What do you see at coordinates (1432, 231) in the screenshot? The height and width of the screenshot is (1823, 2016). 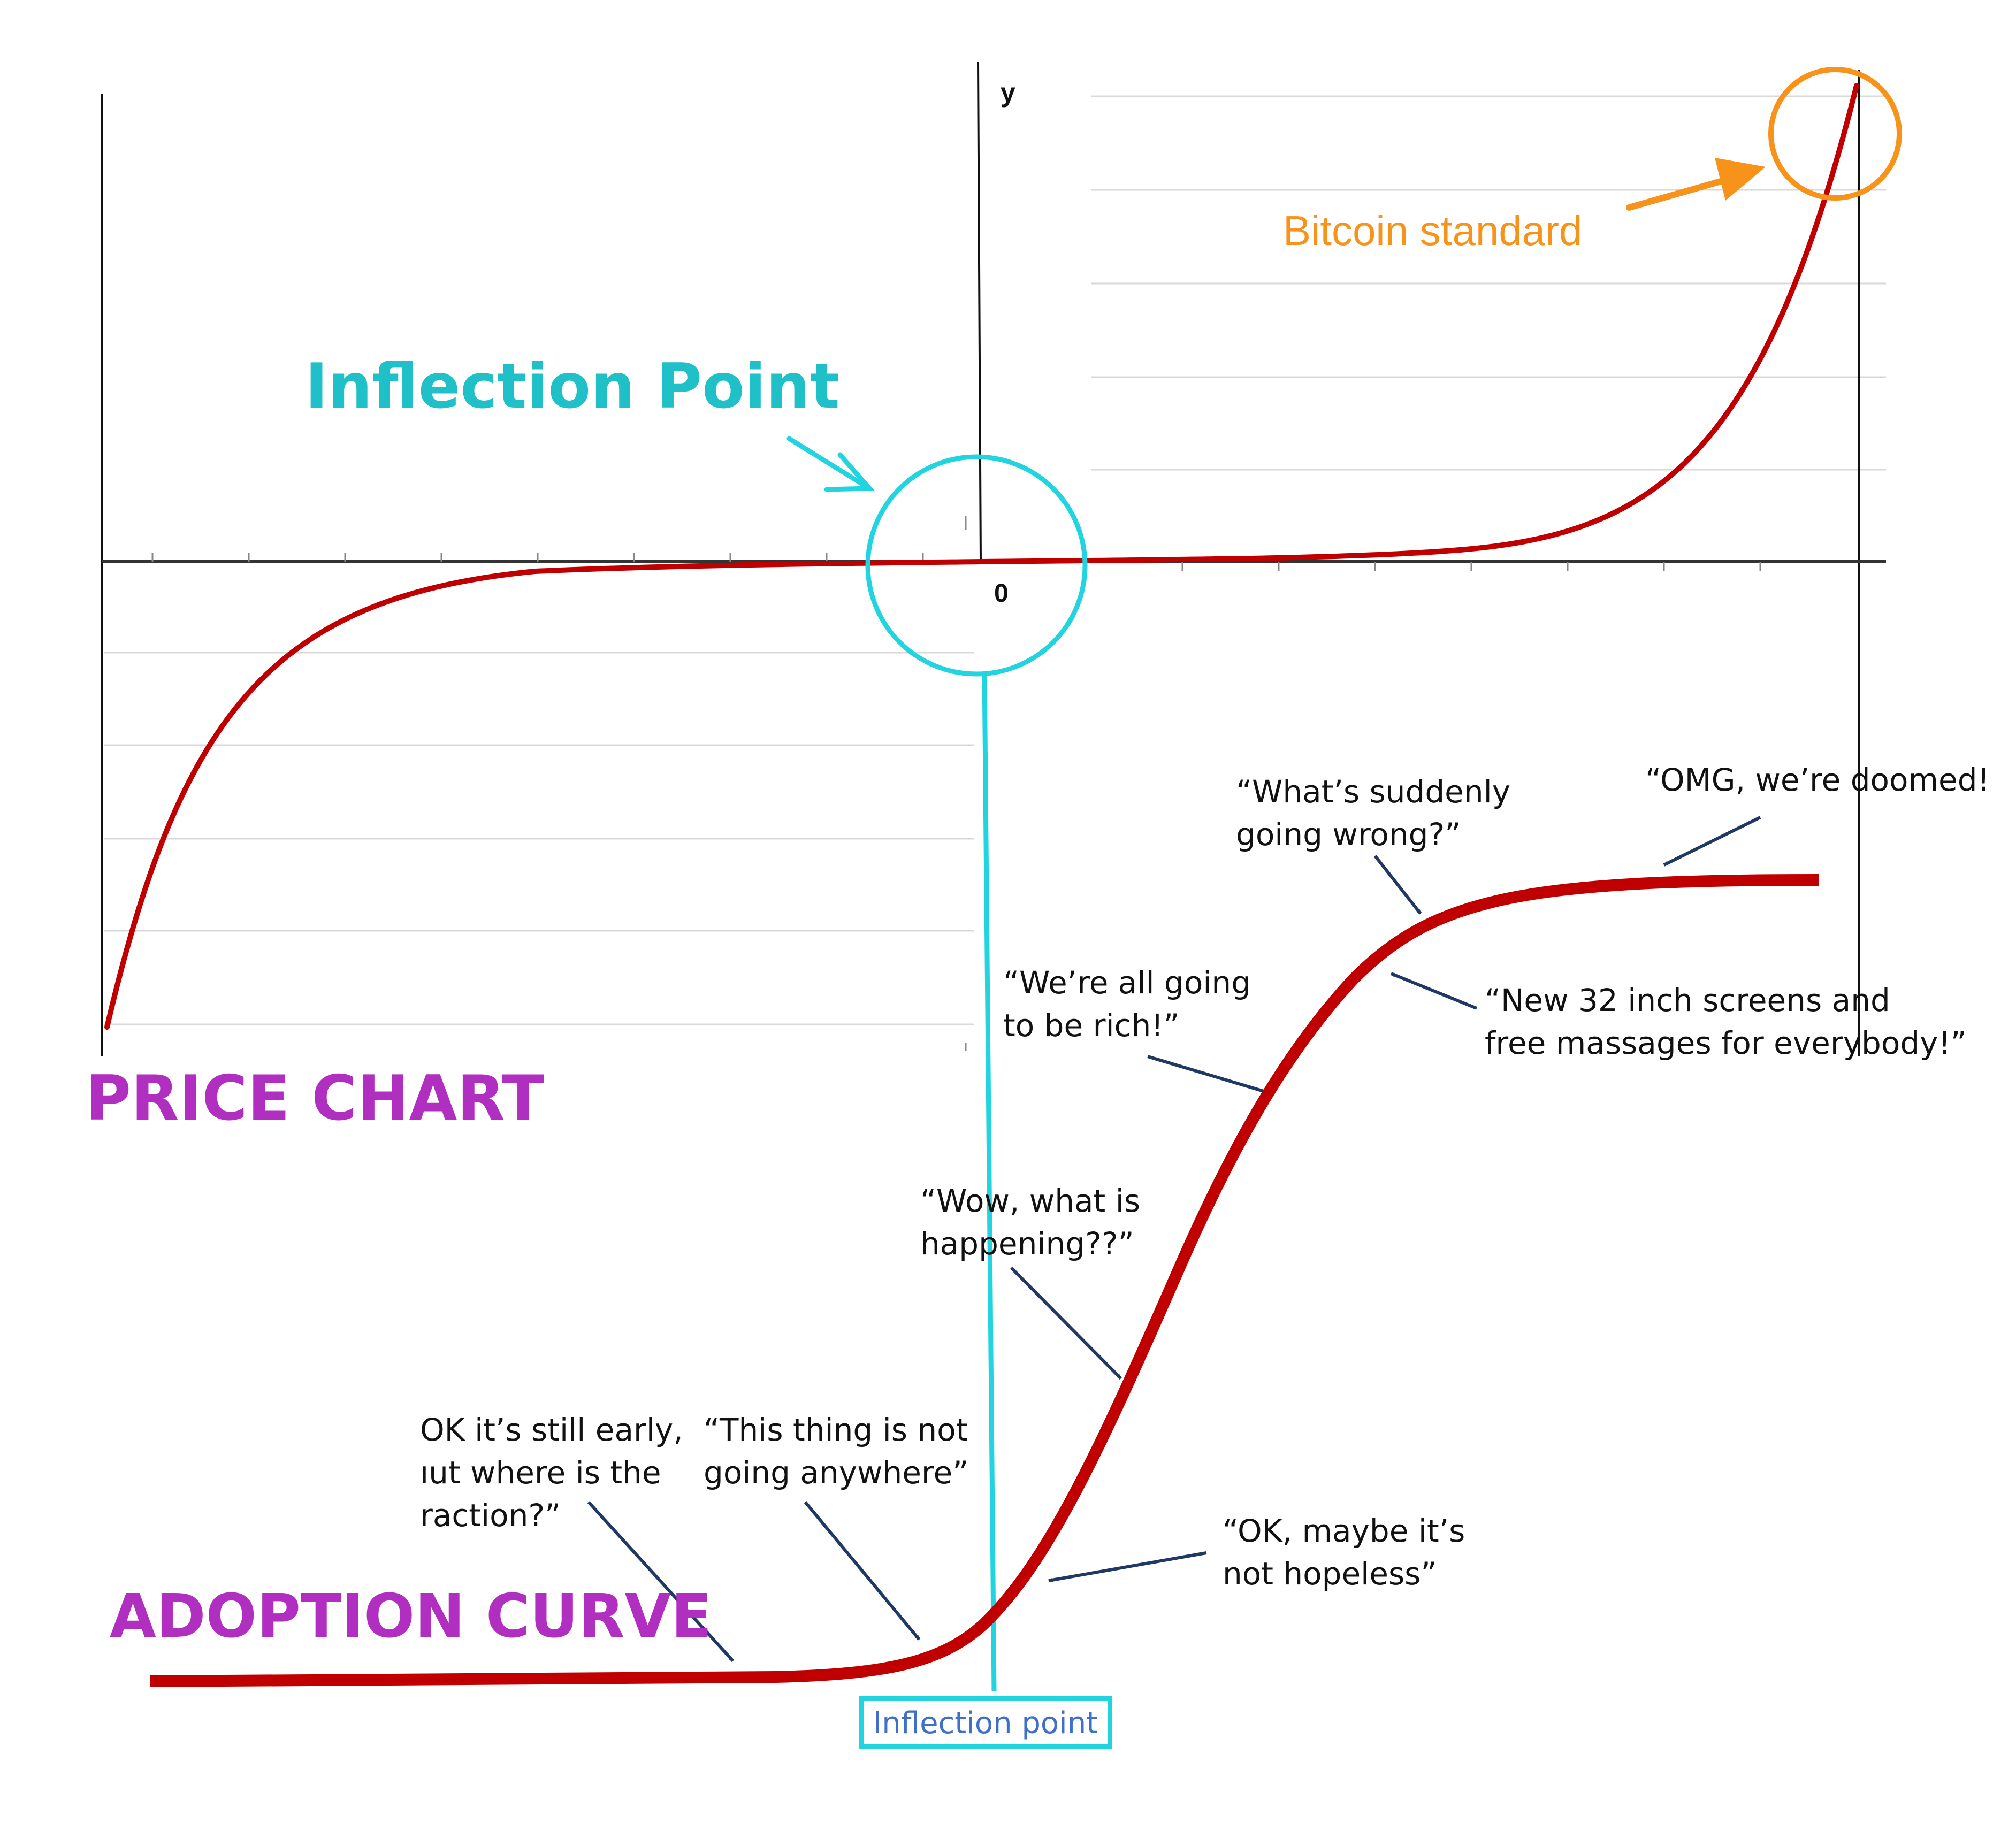 I see `bitcoin-standard-label: Bitcoin standard` at bounding box center [1432, 231].